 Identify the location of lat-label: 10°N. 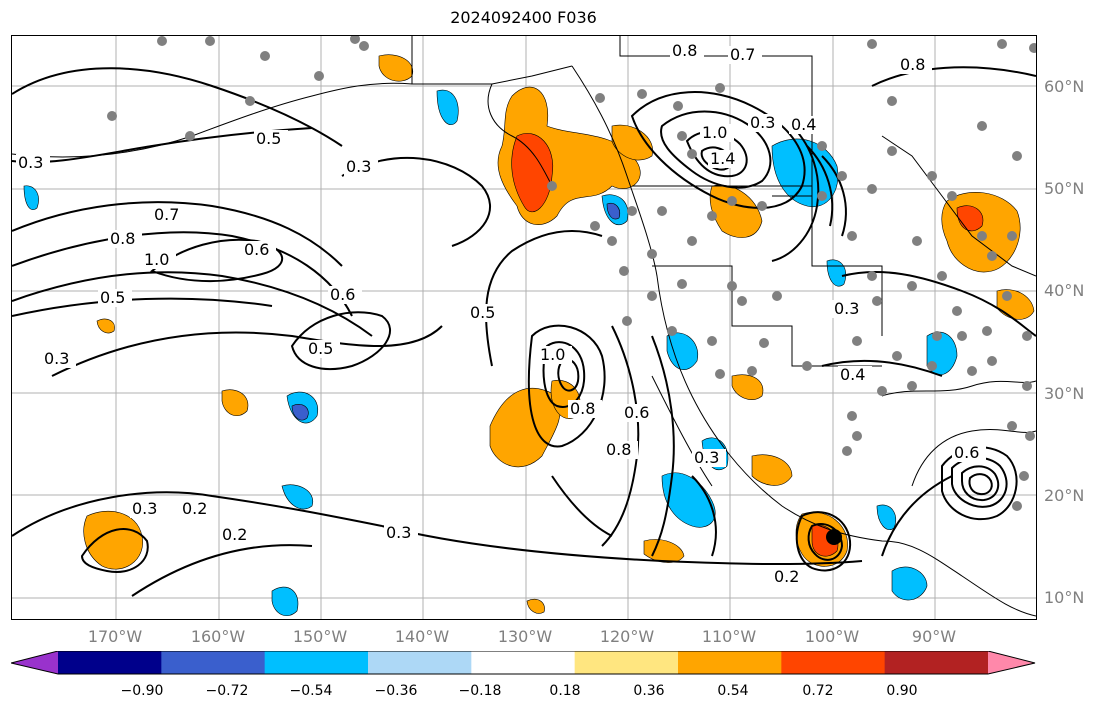
(1064, 597).